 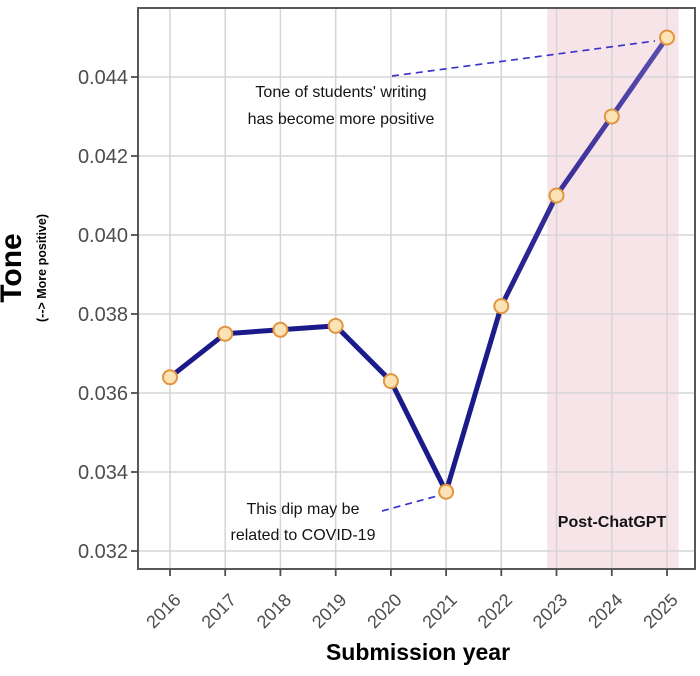 What do you see at coordinates (409, 503) in the screenshot?
I see `callout-line-covid` at bounding box center [409, 503].